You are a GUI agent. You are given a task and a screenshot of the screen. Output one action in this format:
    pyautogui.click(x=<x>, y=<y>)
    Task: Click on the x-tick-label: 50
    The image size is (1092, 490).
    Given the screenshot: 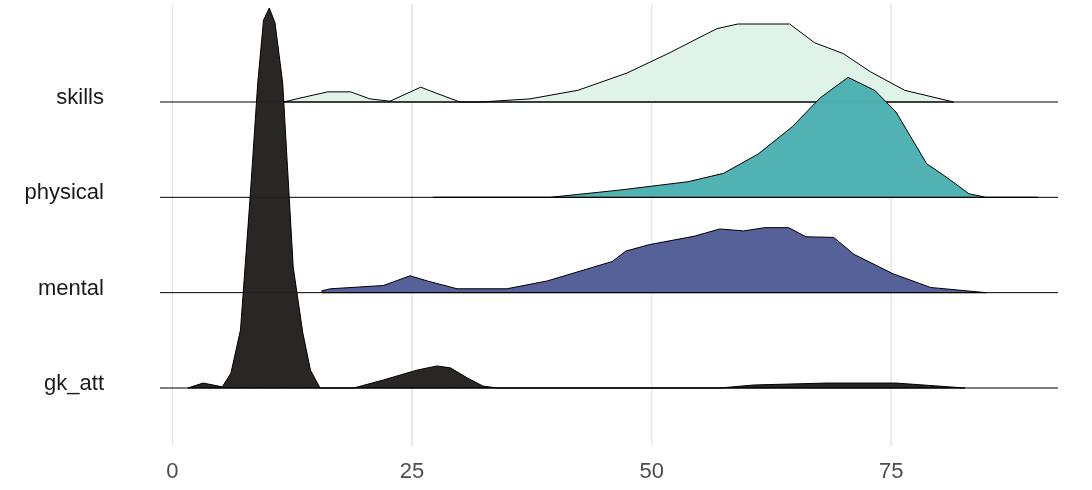 What is the action you would take?
    pyautogui.click(x=651, y=470)
    